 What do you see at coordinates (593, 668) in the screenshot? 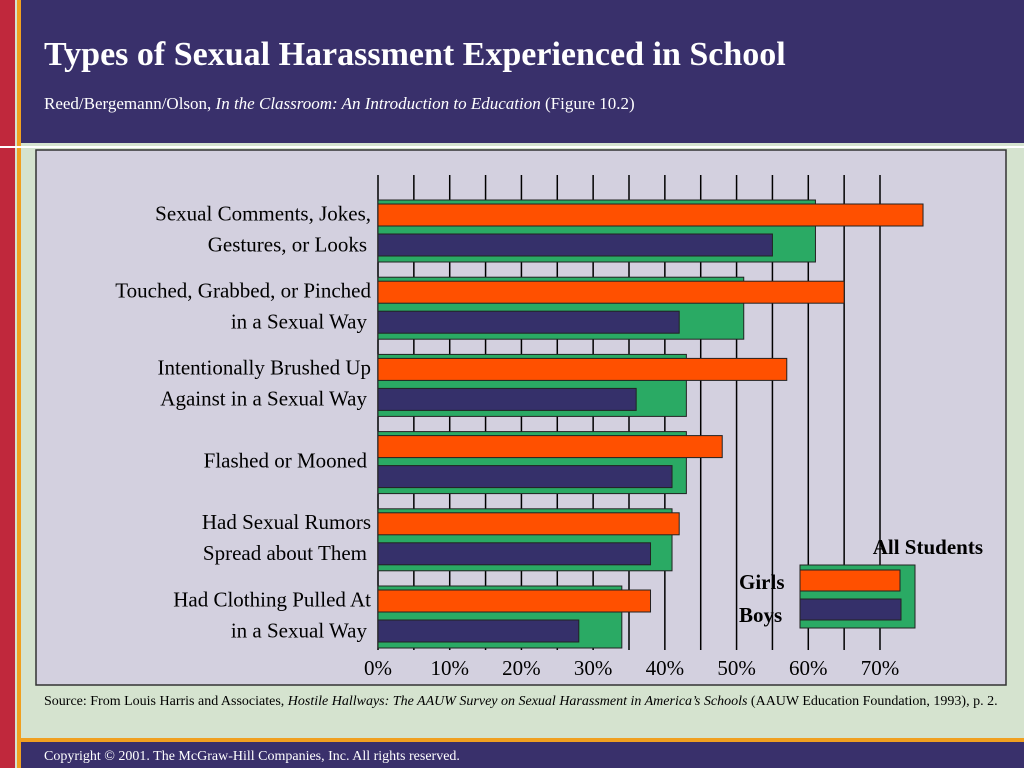
I see `x-tick-label: 30%` at bounding box center [593, 668].